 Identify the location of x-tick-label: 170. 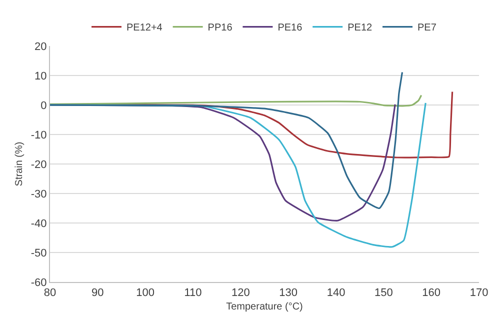
(479, 293).